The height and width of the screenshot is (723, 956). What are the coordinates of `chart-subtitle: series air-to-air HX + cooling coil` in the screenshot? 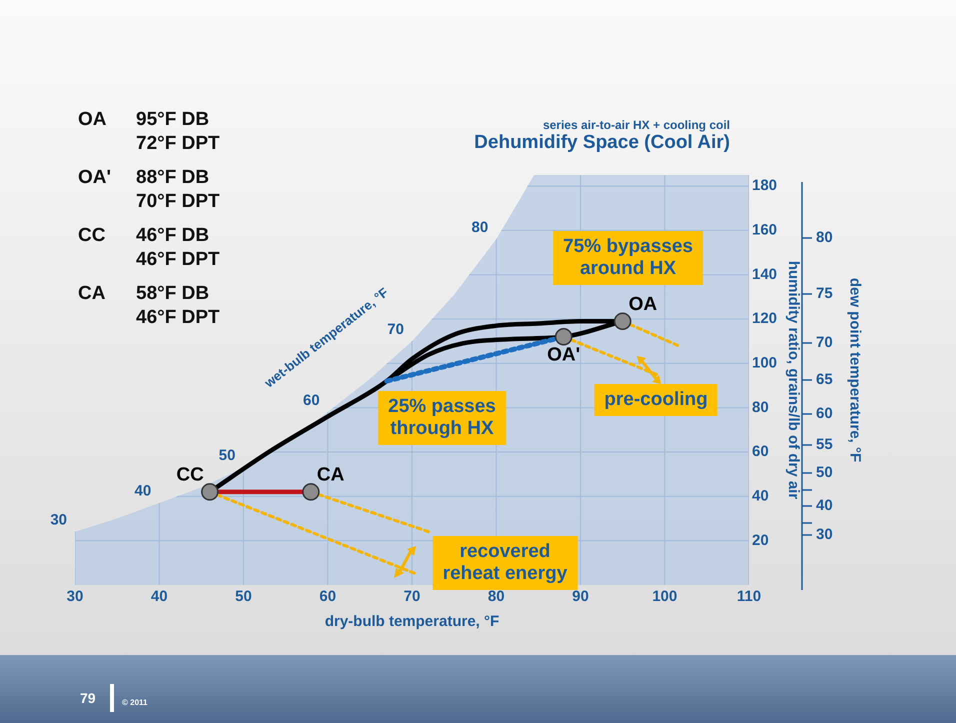 It's located at (636, 125).